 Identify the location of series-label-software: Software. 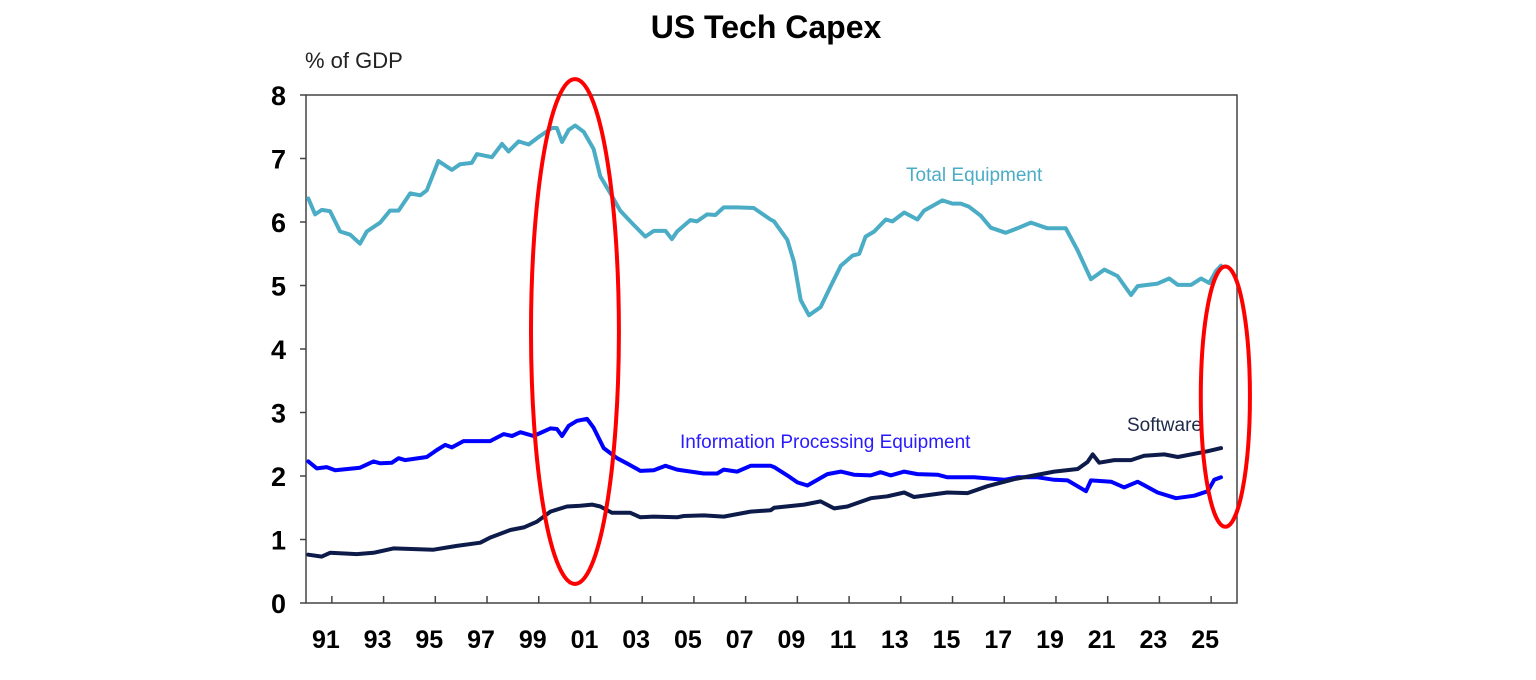
(1164, 425).